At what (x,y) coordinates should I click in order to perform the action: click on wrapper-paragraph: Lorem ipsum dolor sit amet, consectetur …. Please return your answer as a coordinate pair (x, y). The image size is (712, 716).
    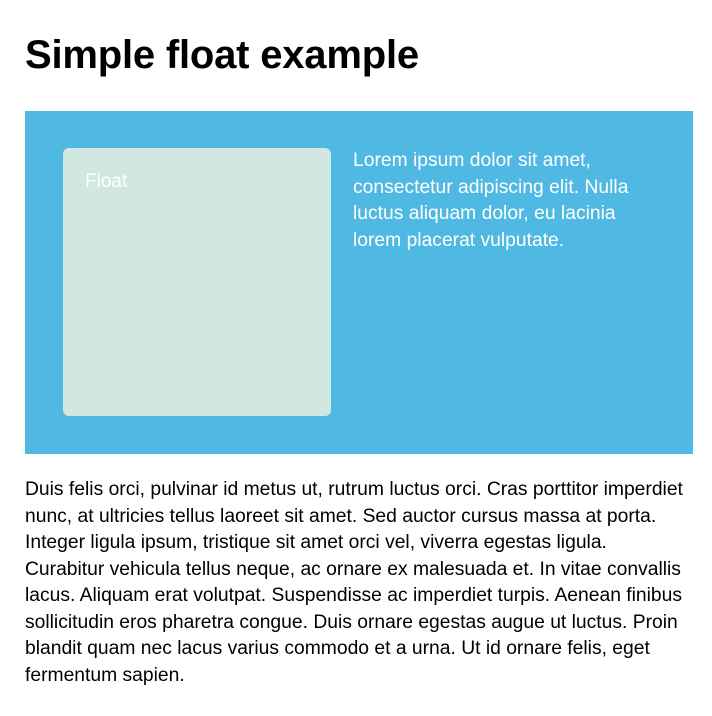
    Looking at the image, I should click on (491, 200).